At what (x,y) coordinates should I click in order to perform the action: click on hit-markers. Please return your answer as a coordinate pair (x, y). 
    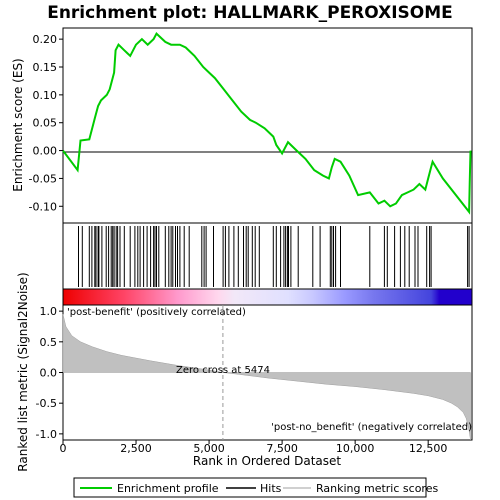
    Looking at the image, I should click on (274, 256).